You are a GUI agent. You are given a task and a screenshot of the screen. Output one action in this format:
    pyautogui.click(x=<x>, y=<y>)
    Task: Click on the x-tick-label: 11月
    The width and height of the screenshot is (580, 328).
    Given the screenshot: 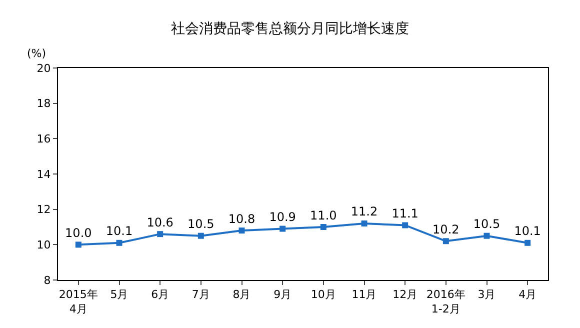 What is the action you would take?
    pyautogui.click(x=364, y=295)
    